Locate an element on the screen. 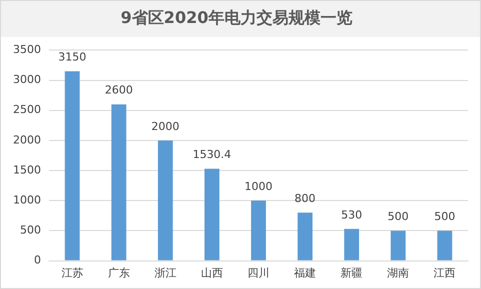 This screenshot has height=289, width=481. x-tick-label: 浙江 is located at coordinates (165, 273).